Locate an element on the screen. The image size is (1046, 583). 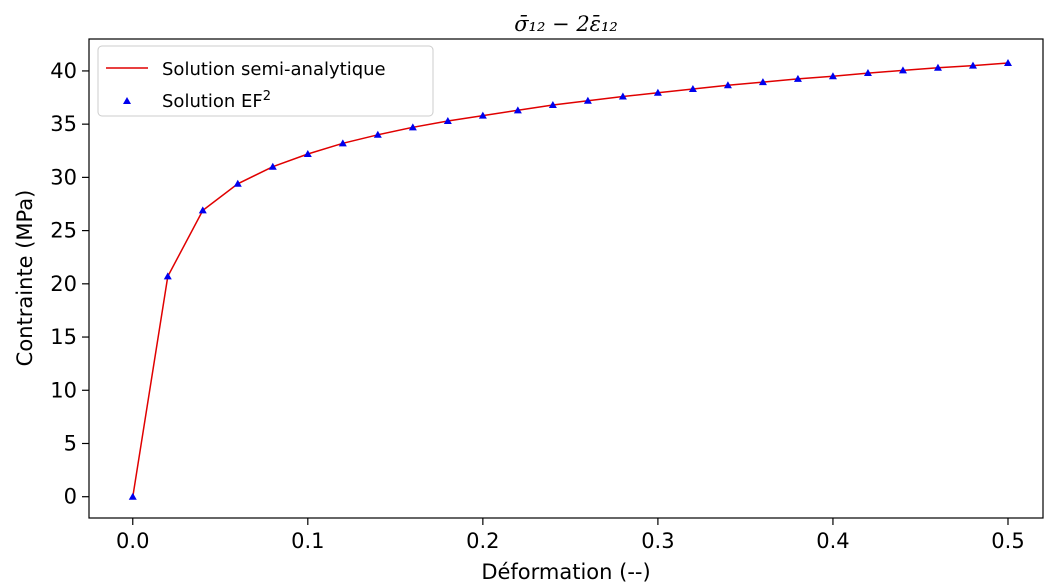
chart-title: σ̄₁₂ − 2ε̄₁₂ is located at coordinates (566, 24).